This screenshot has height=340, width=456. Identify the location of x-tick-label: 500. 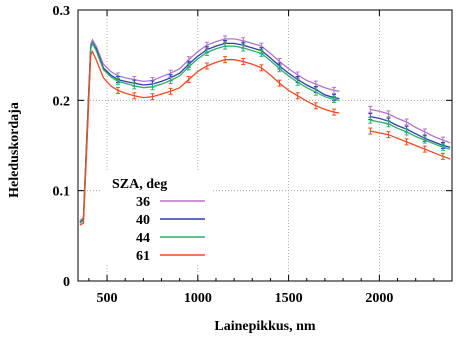
(107, 298).